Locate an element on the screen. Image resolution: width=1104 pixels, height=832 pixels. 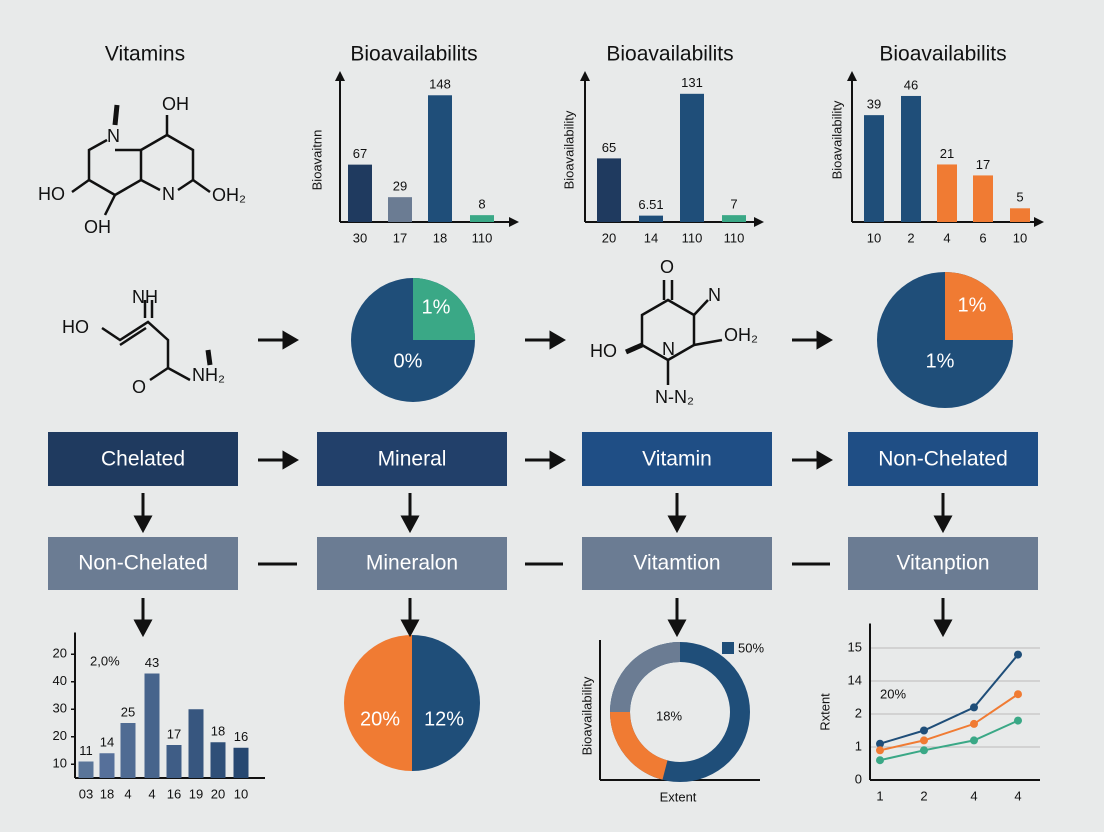
y-tick-label: 15 is located at coordinates (855, 646).